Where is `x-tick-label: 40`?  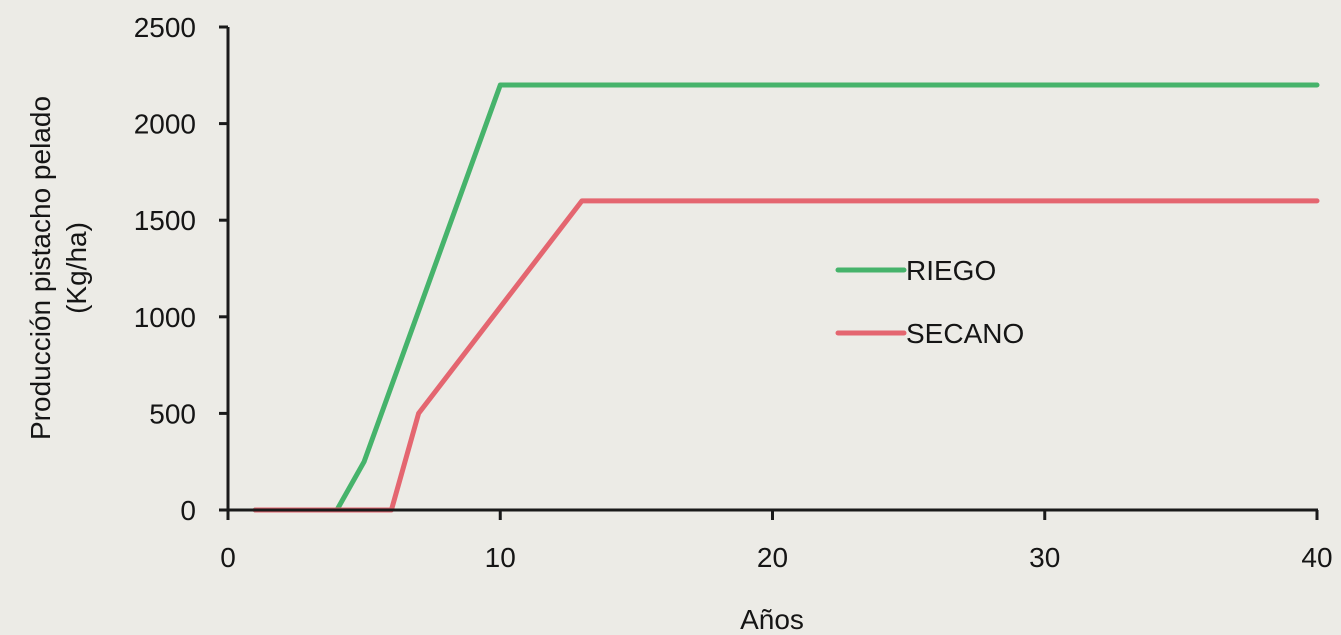
x-tick-label: 40 is located at coordinates (1316, 557).